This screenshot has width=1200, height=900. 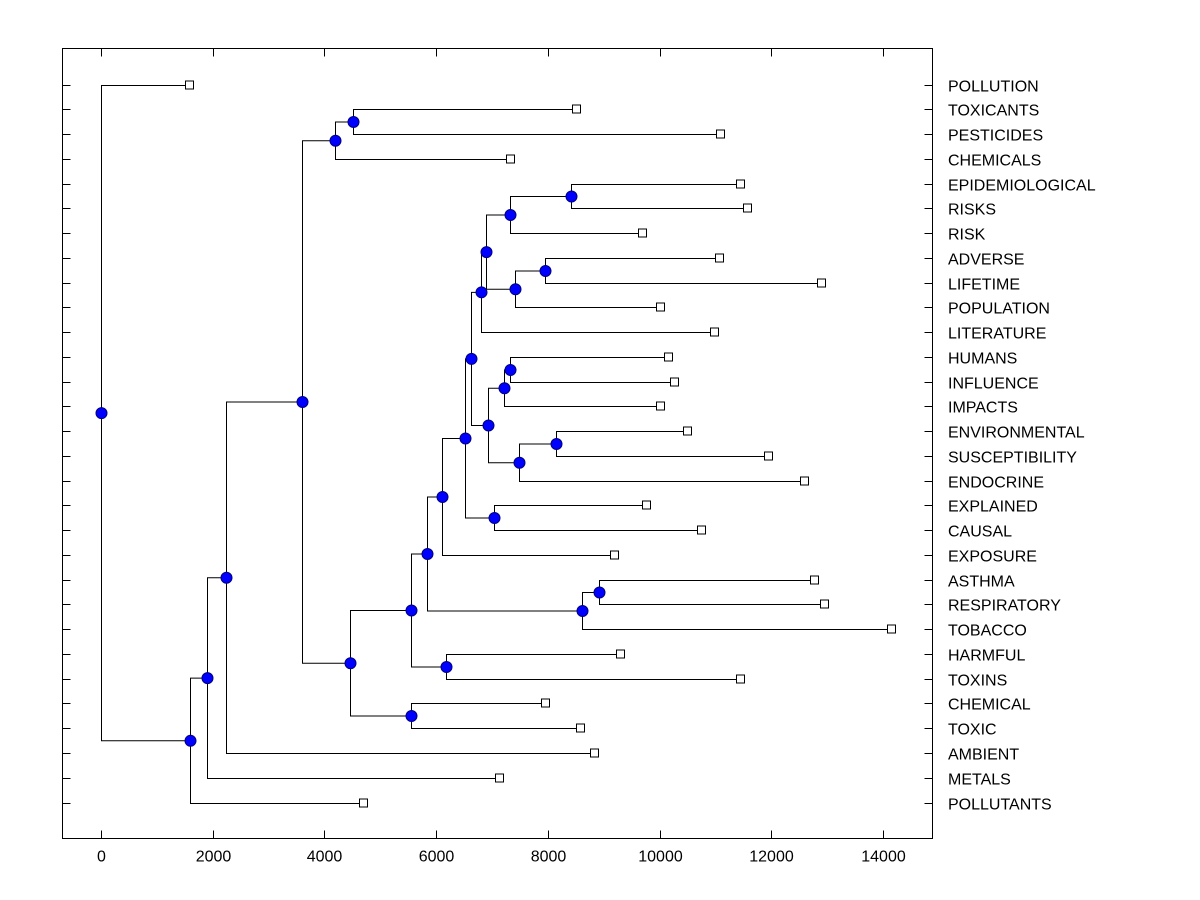 I want to click on x-tick-label: 4000, so click(x=325, y=857).